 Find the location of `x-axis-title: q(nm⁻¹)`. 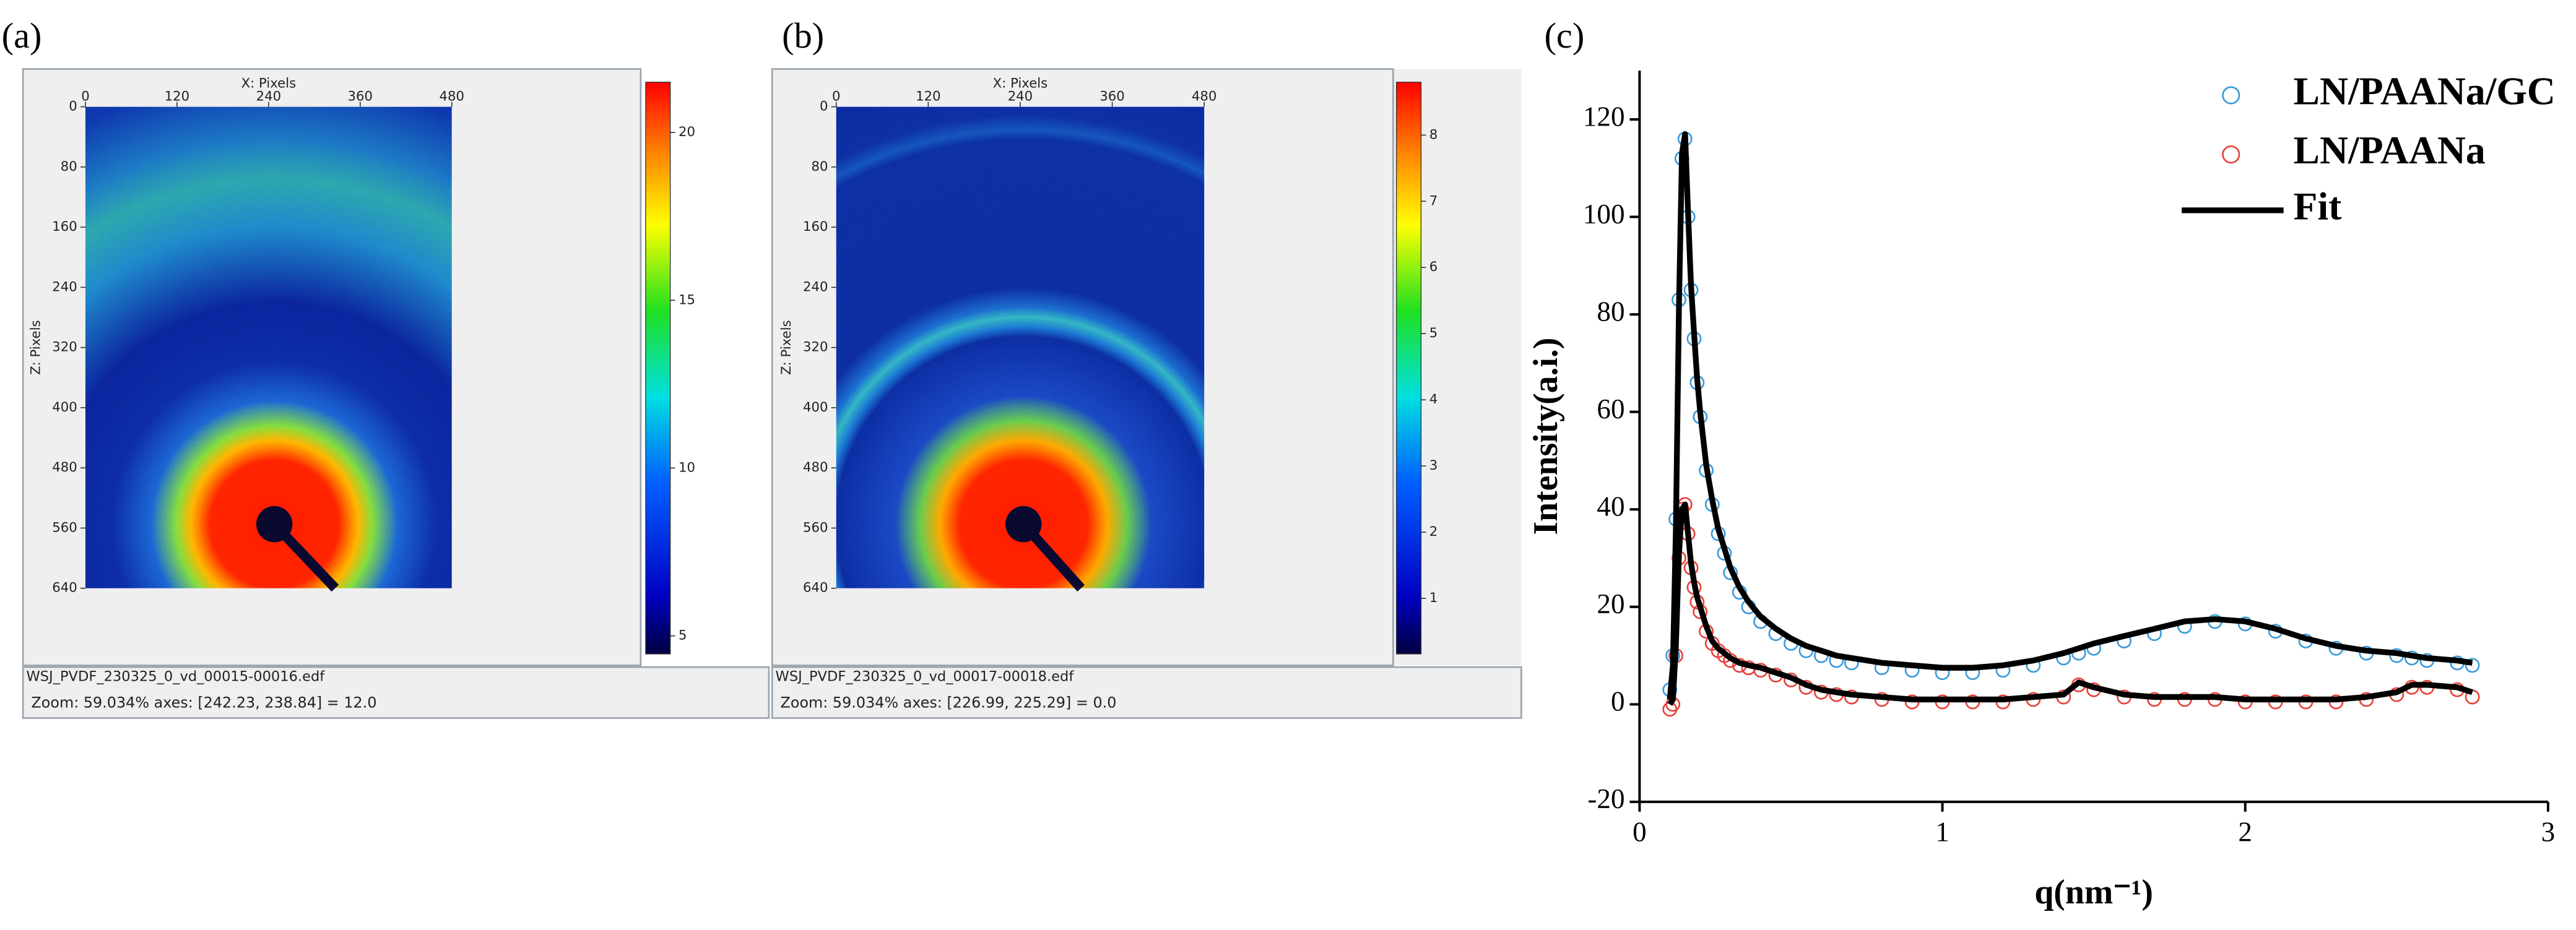

x-axis-title: q(nm⁻¹) is located at coordinates (2093, 892).